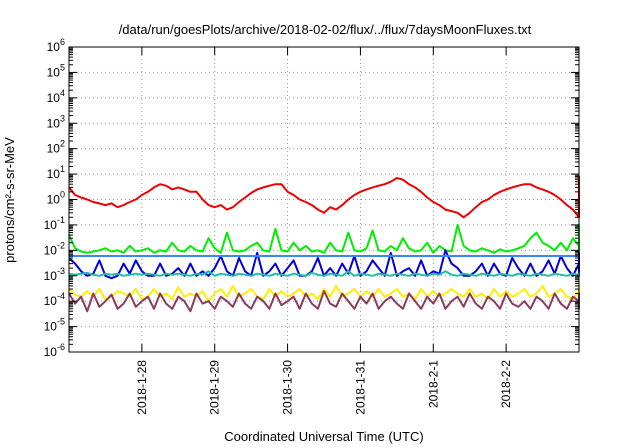 Image resolution: width=640 pixels, height=448 pixels. Describe the element at coordinates (9, 200) in the screenshot. I see `y-axis-label: protons/cm²-s-sr-MeV` at that location.